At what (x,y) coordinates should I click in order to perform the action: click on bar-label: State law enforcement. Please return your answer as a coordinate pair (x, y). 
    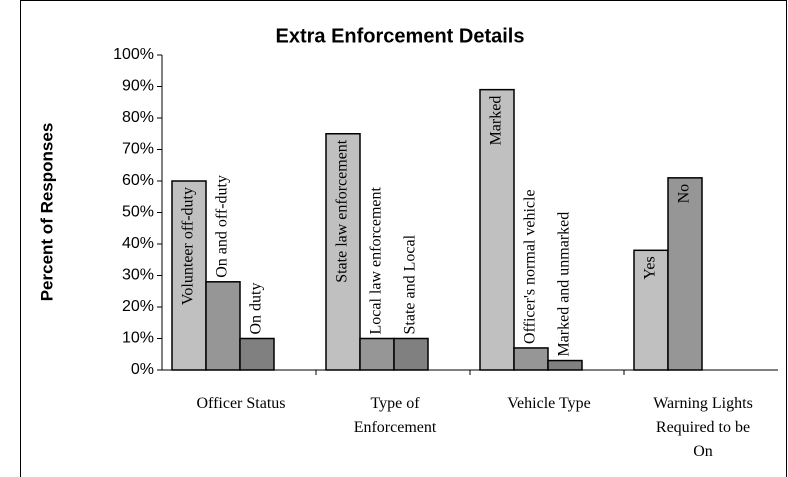
    Looking at the image, I should click on (342, 211).